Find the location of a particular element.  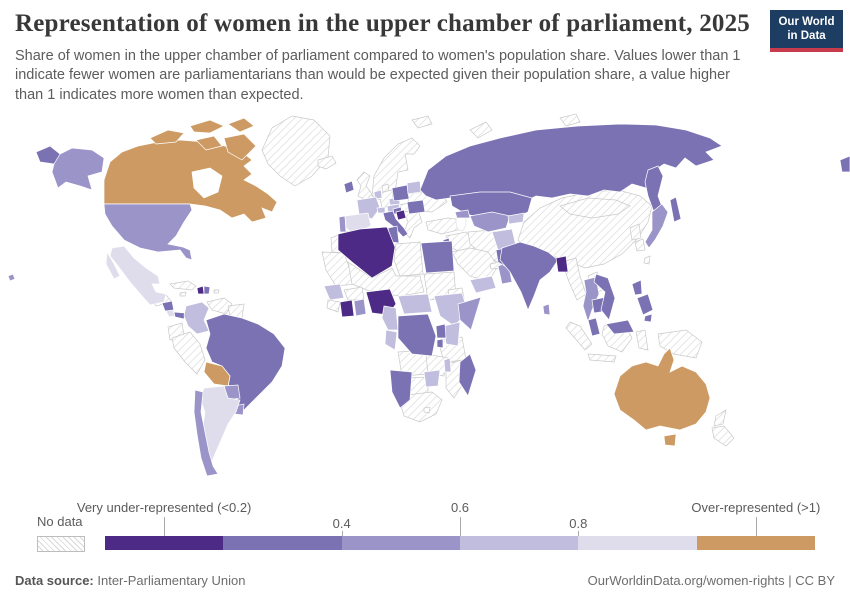

country-zambia is located at coordinates (437, 365).